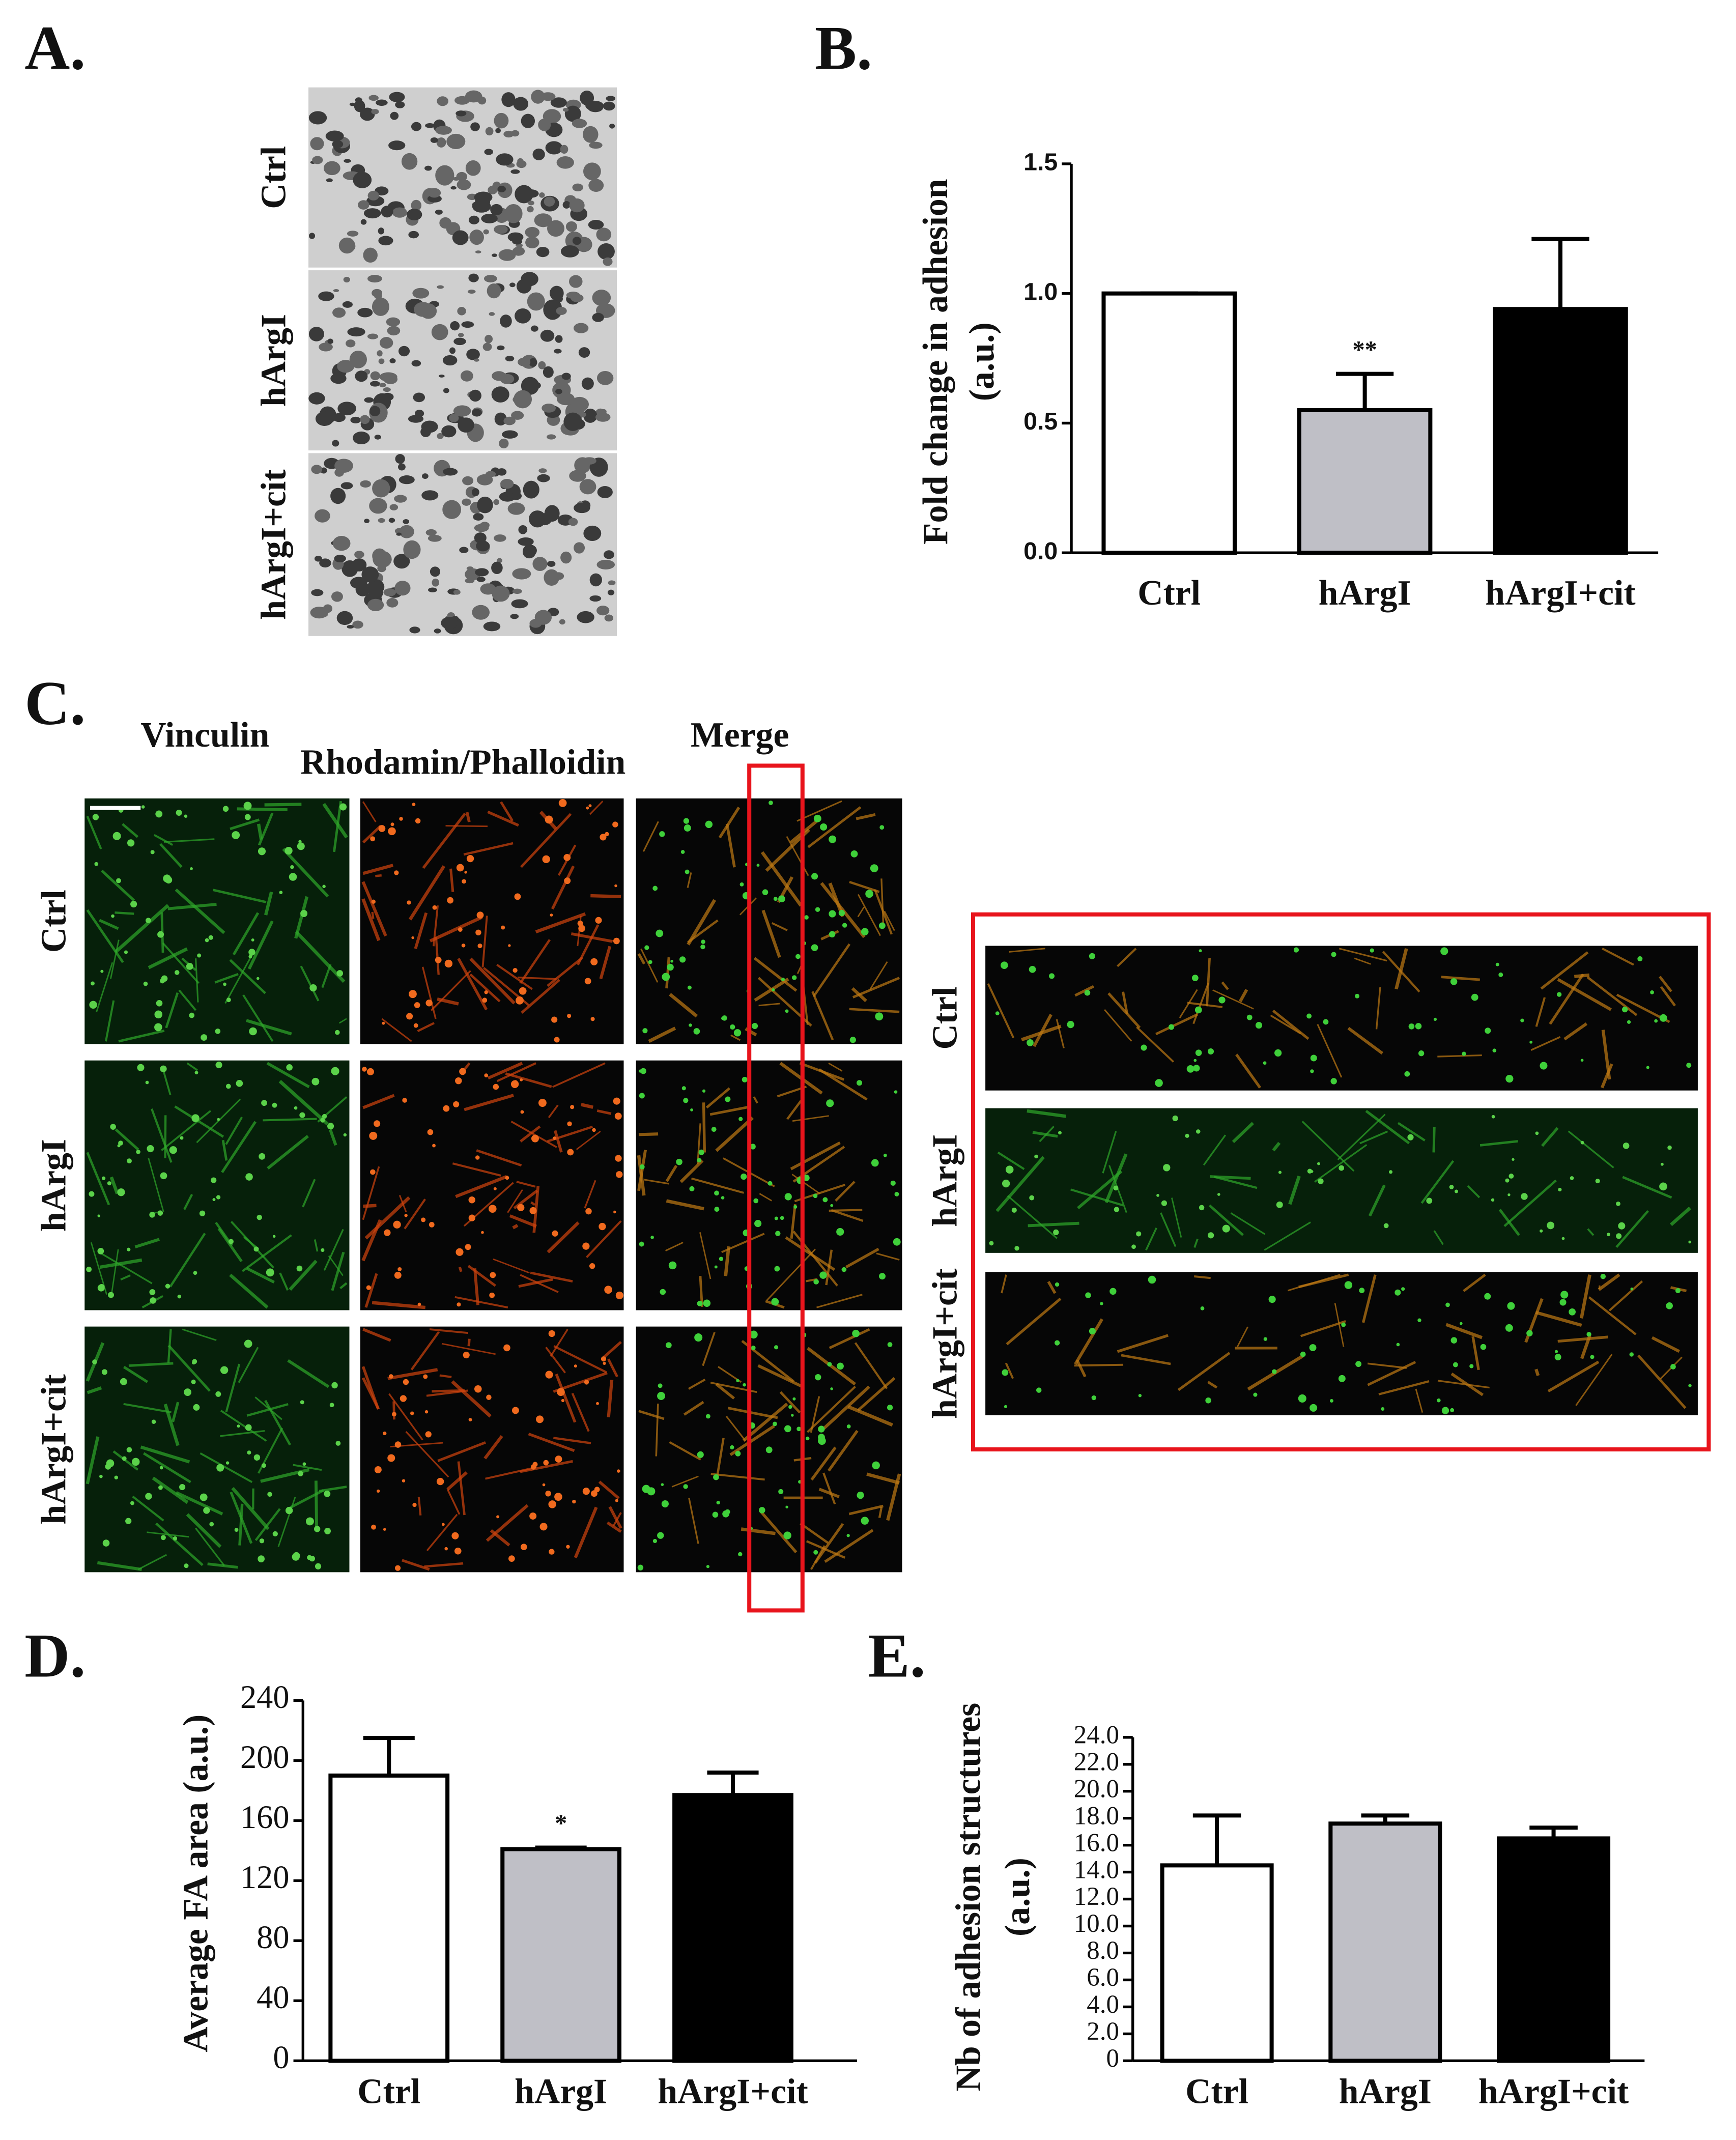  Describe the element at coordinates (969, 1897) in the screenshot. I see `row-label: Nb of adhesion structures` at that location.